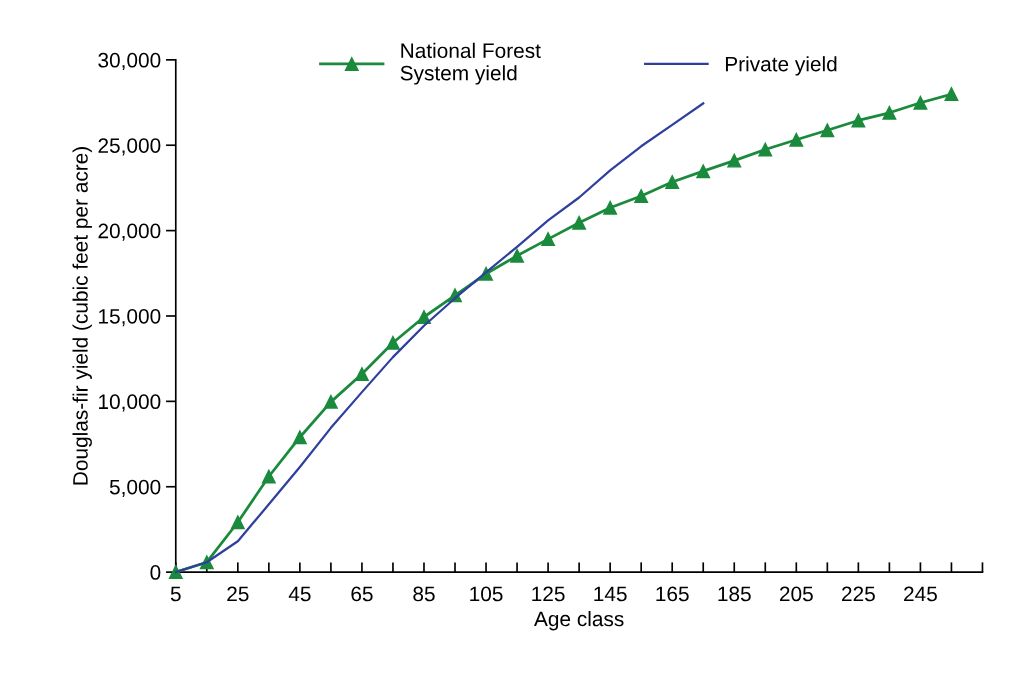  I want to click on legend-label: National Forest System yield, so click(470, 63).